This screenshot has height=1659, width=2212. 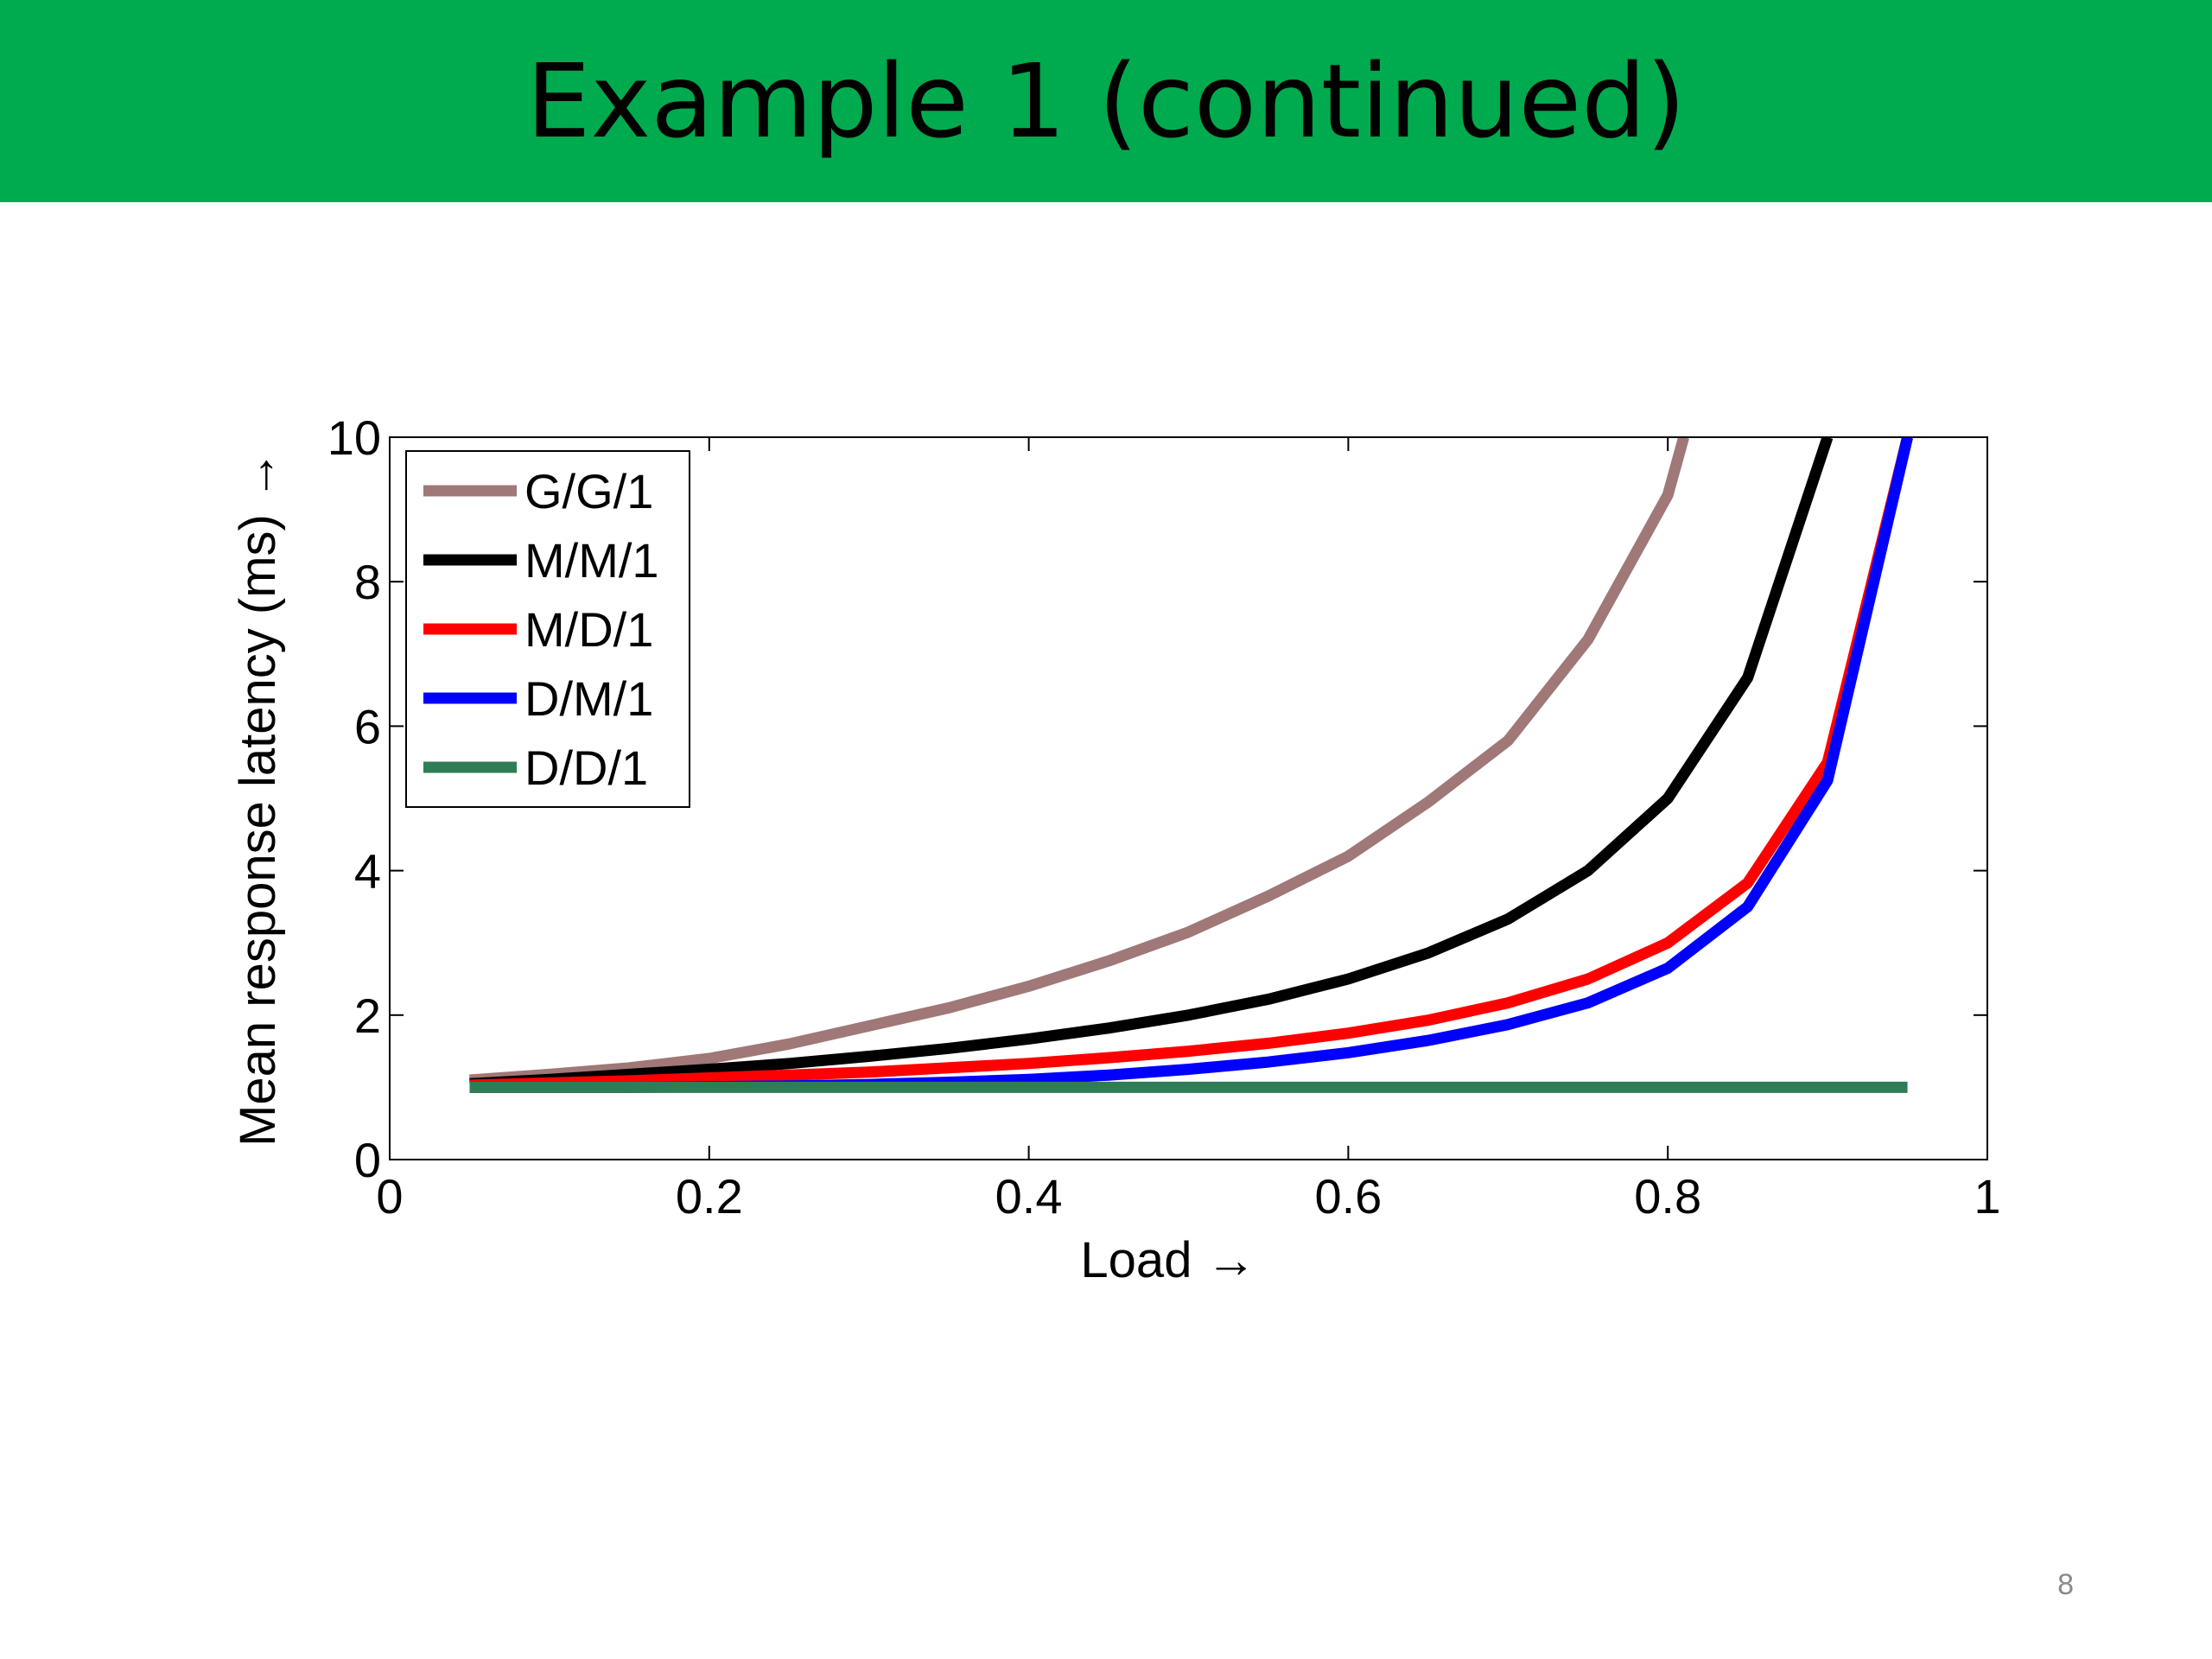 What do you see at coordinates (1167, 1260) in the screenshot?
I see `x-axis-label: Load →` at bounding box center [1167, 1260].